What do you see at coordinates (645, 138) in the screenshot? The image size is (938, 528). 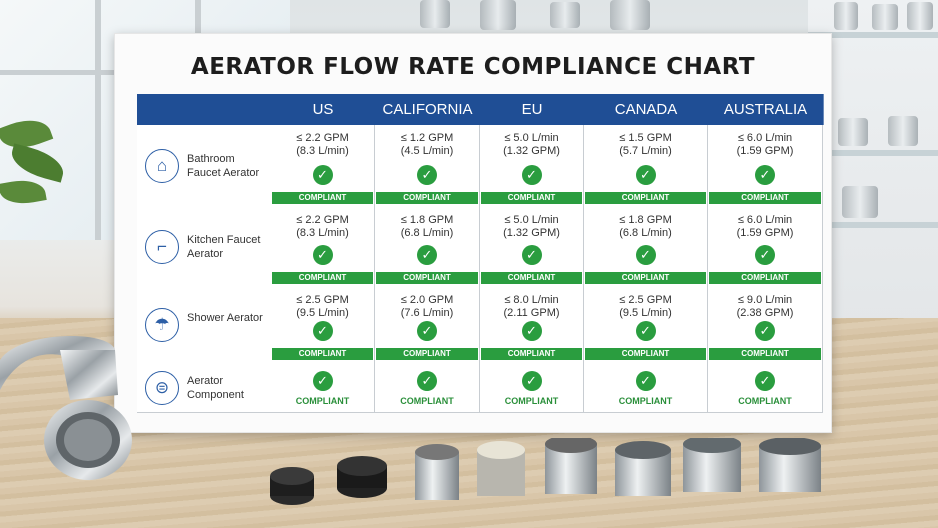 I see `flow-limit-primary: ≤ 1.5 GPM` at bounding box center [645, 138].